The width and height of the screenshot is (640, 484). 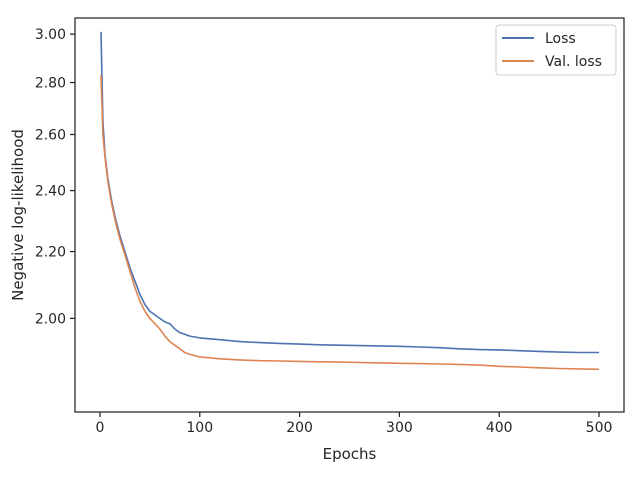 I want to click on y-tick-label: 2.60, so click(x=50, y=135).